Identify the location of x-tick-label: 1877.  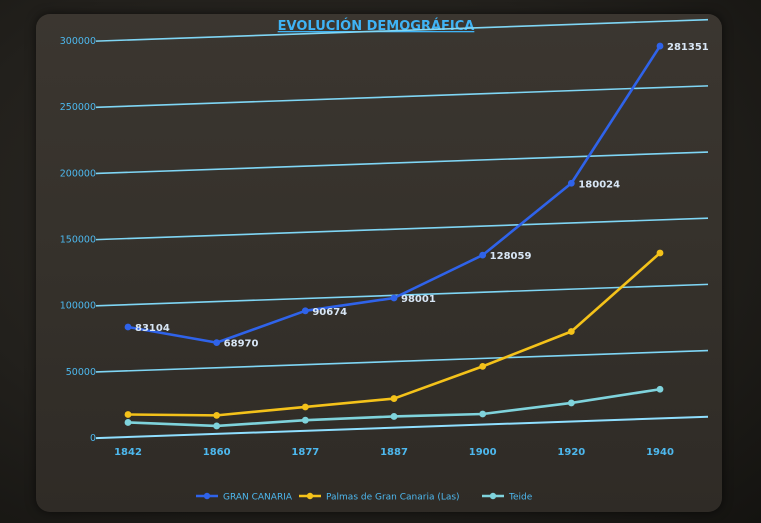
(305, 452).